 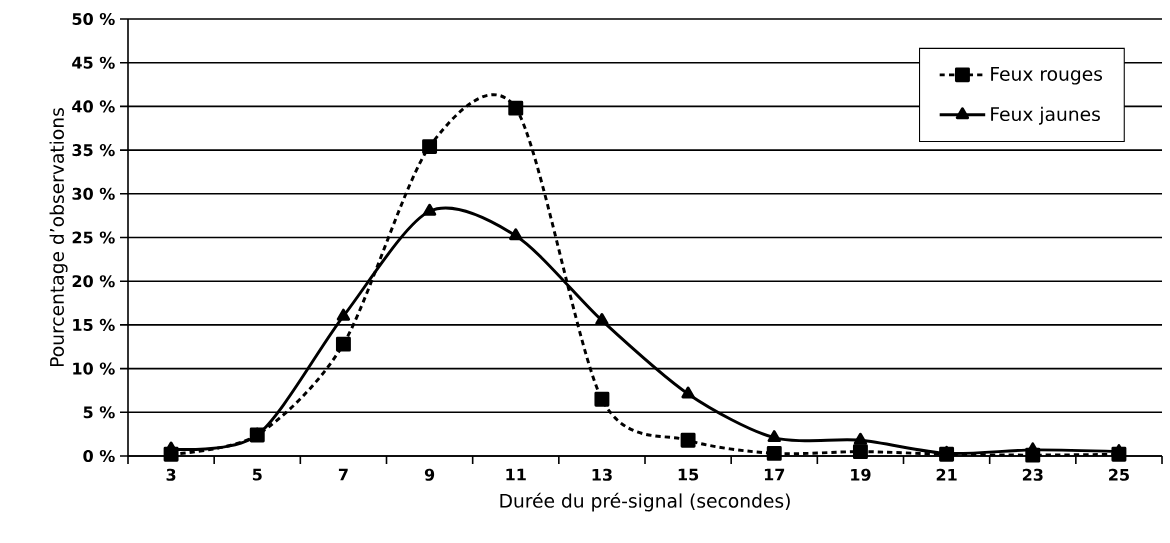 I want to click on x-tick-label: 13, so click(x=602, y=474).